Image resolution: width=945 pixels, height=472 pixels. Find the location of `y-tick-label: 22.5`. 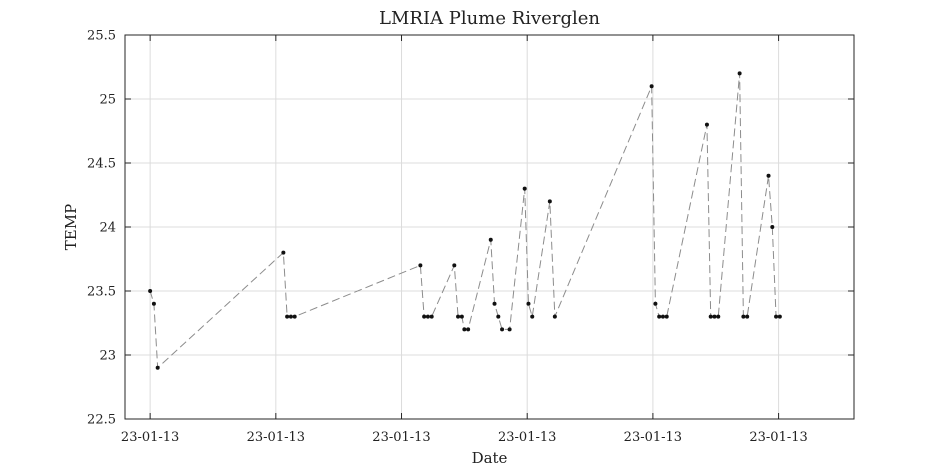

y-tick-label: 22.5 is located at coordinates (101, 420).